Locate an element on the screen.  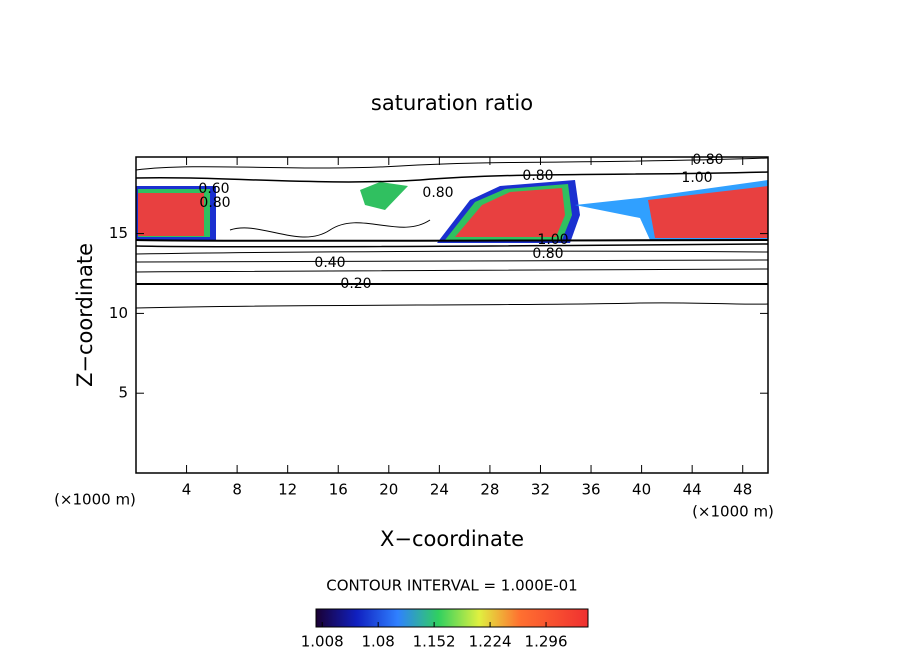
x-tick-label: 4 is located at coordinates (187, 490).